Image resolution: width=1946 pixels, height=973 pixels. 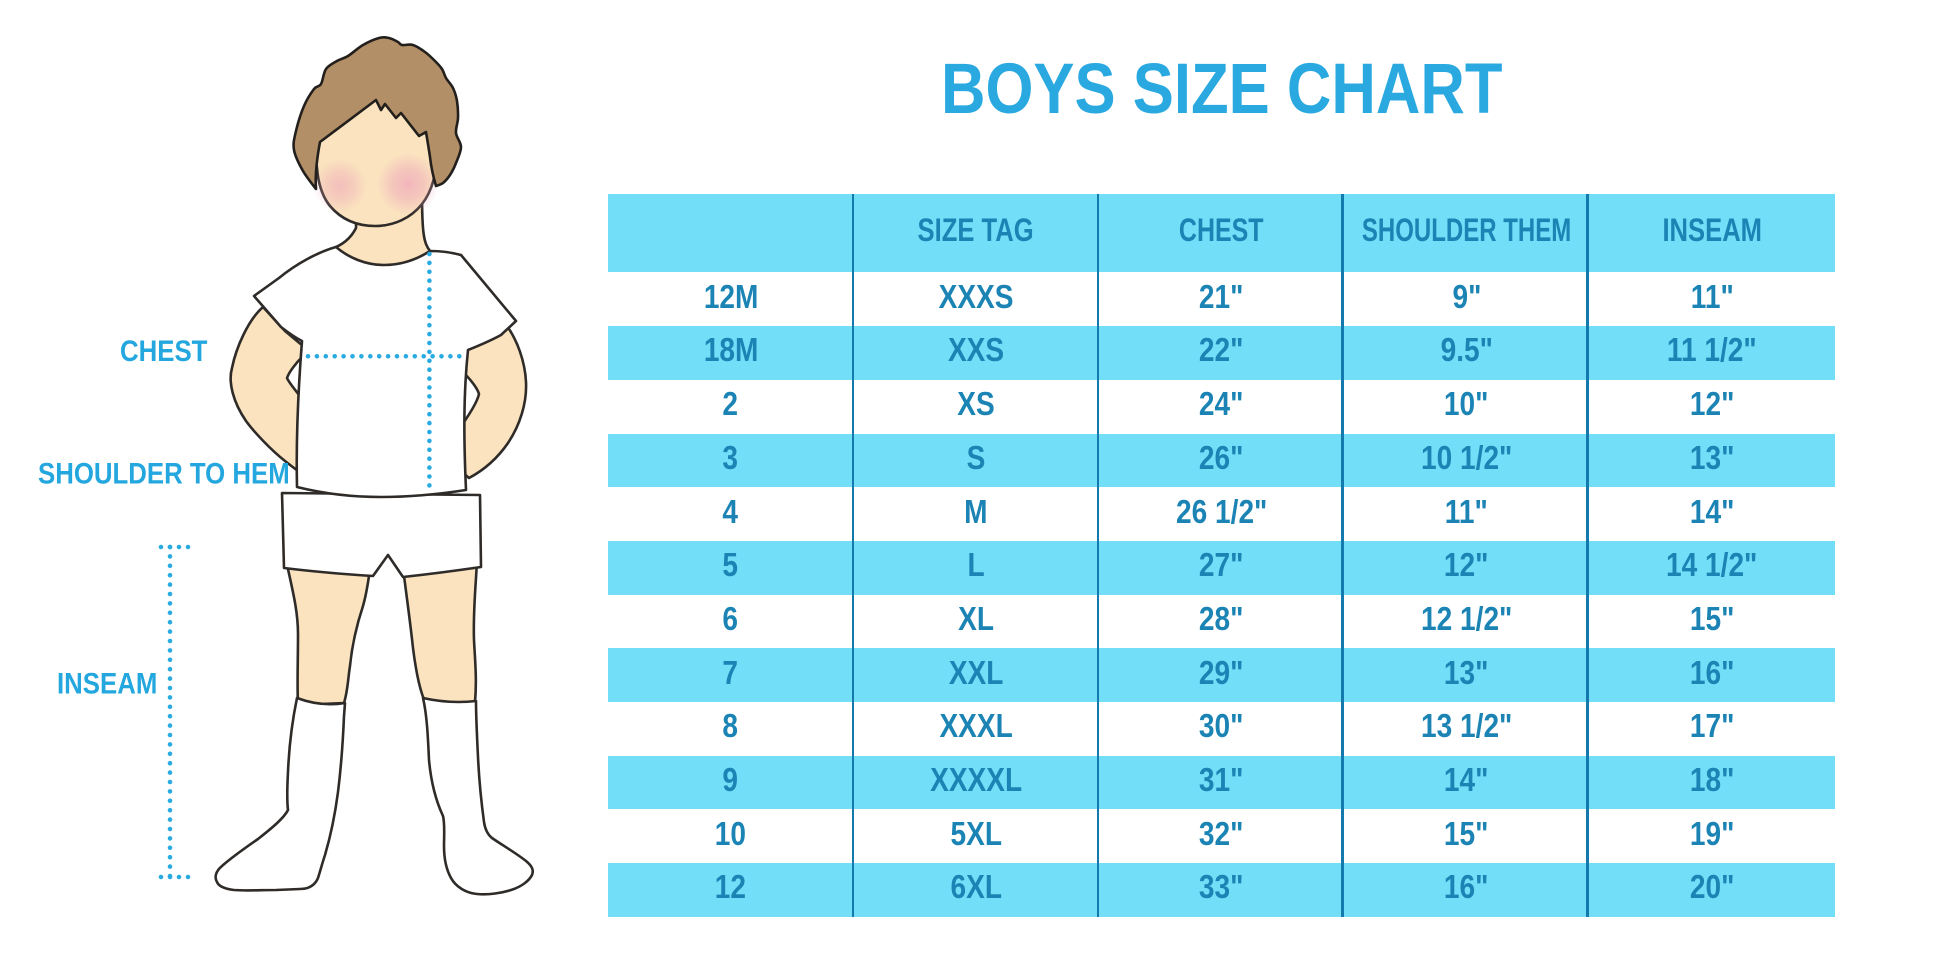 I want to click on svg-text: CHEST, so click(x=163, y=350).